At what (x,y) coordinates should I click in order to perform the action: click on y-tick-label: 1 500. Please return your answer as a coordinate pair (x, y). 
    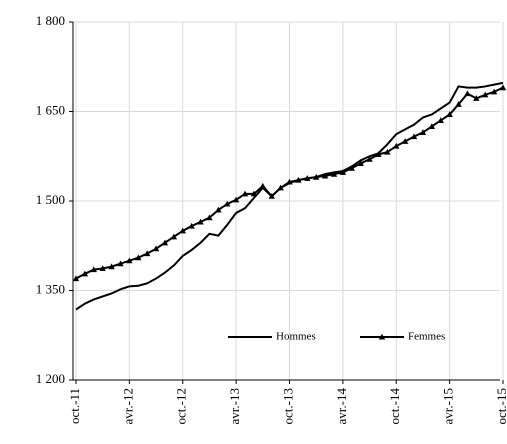
    Looking at the image, I should click on (50, 199).